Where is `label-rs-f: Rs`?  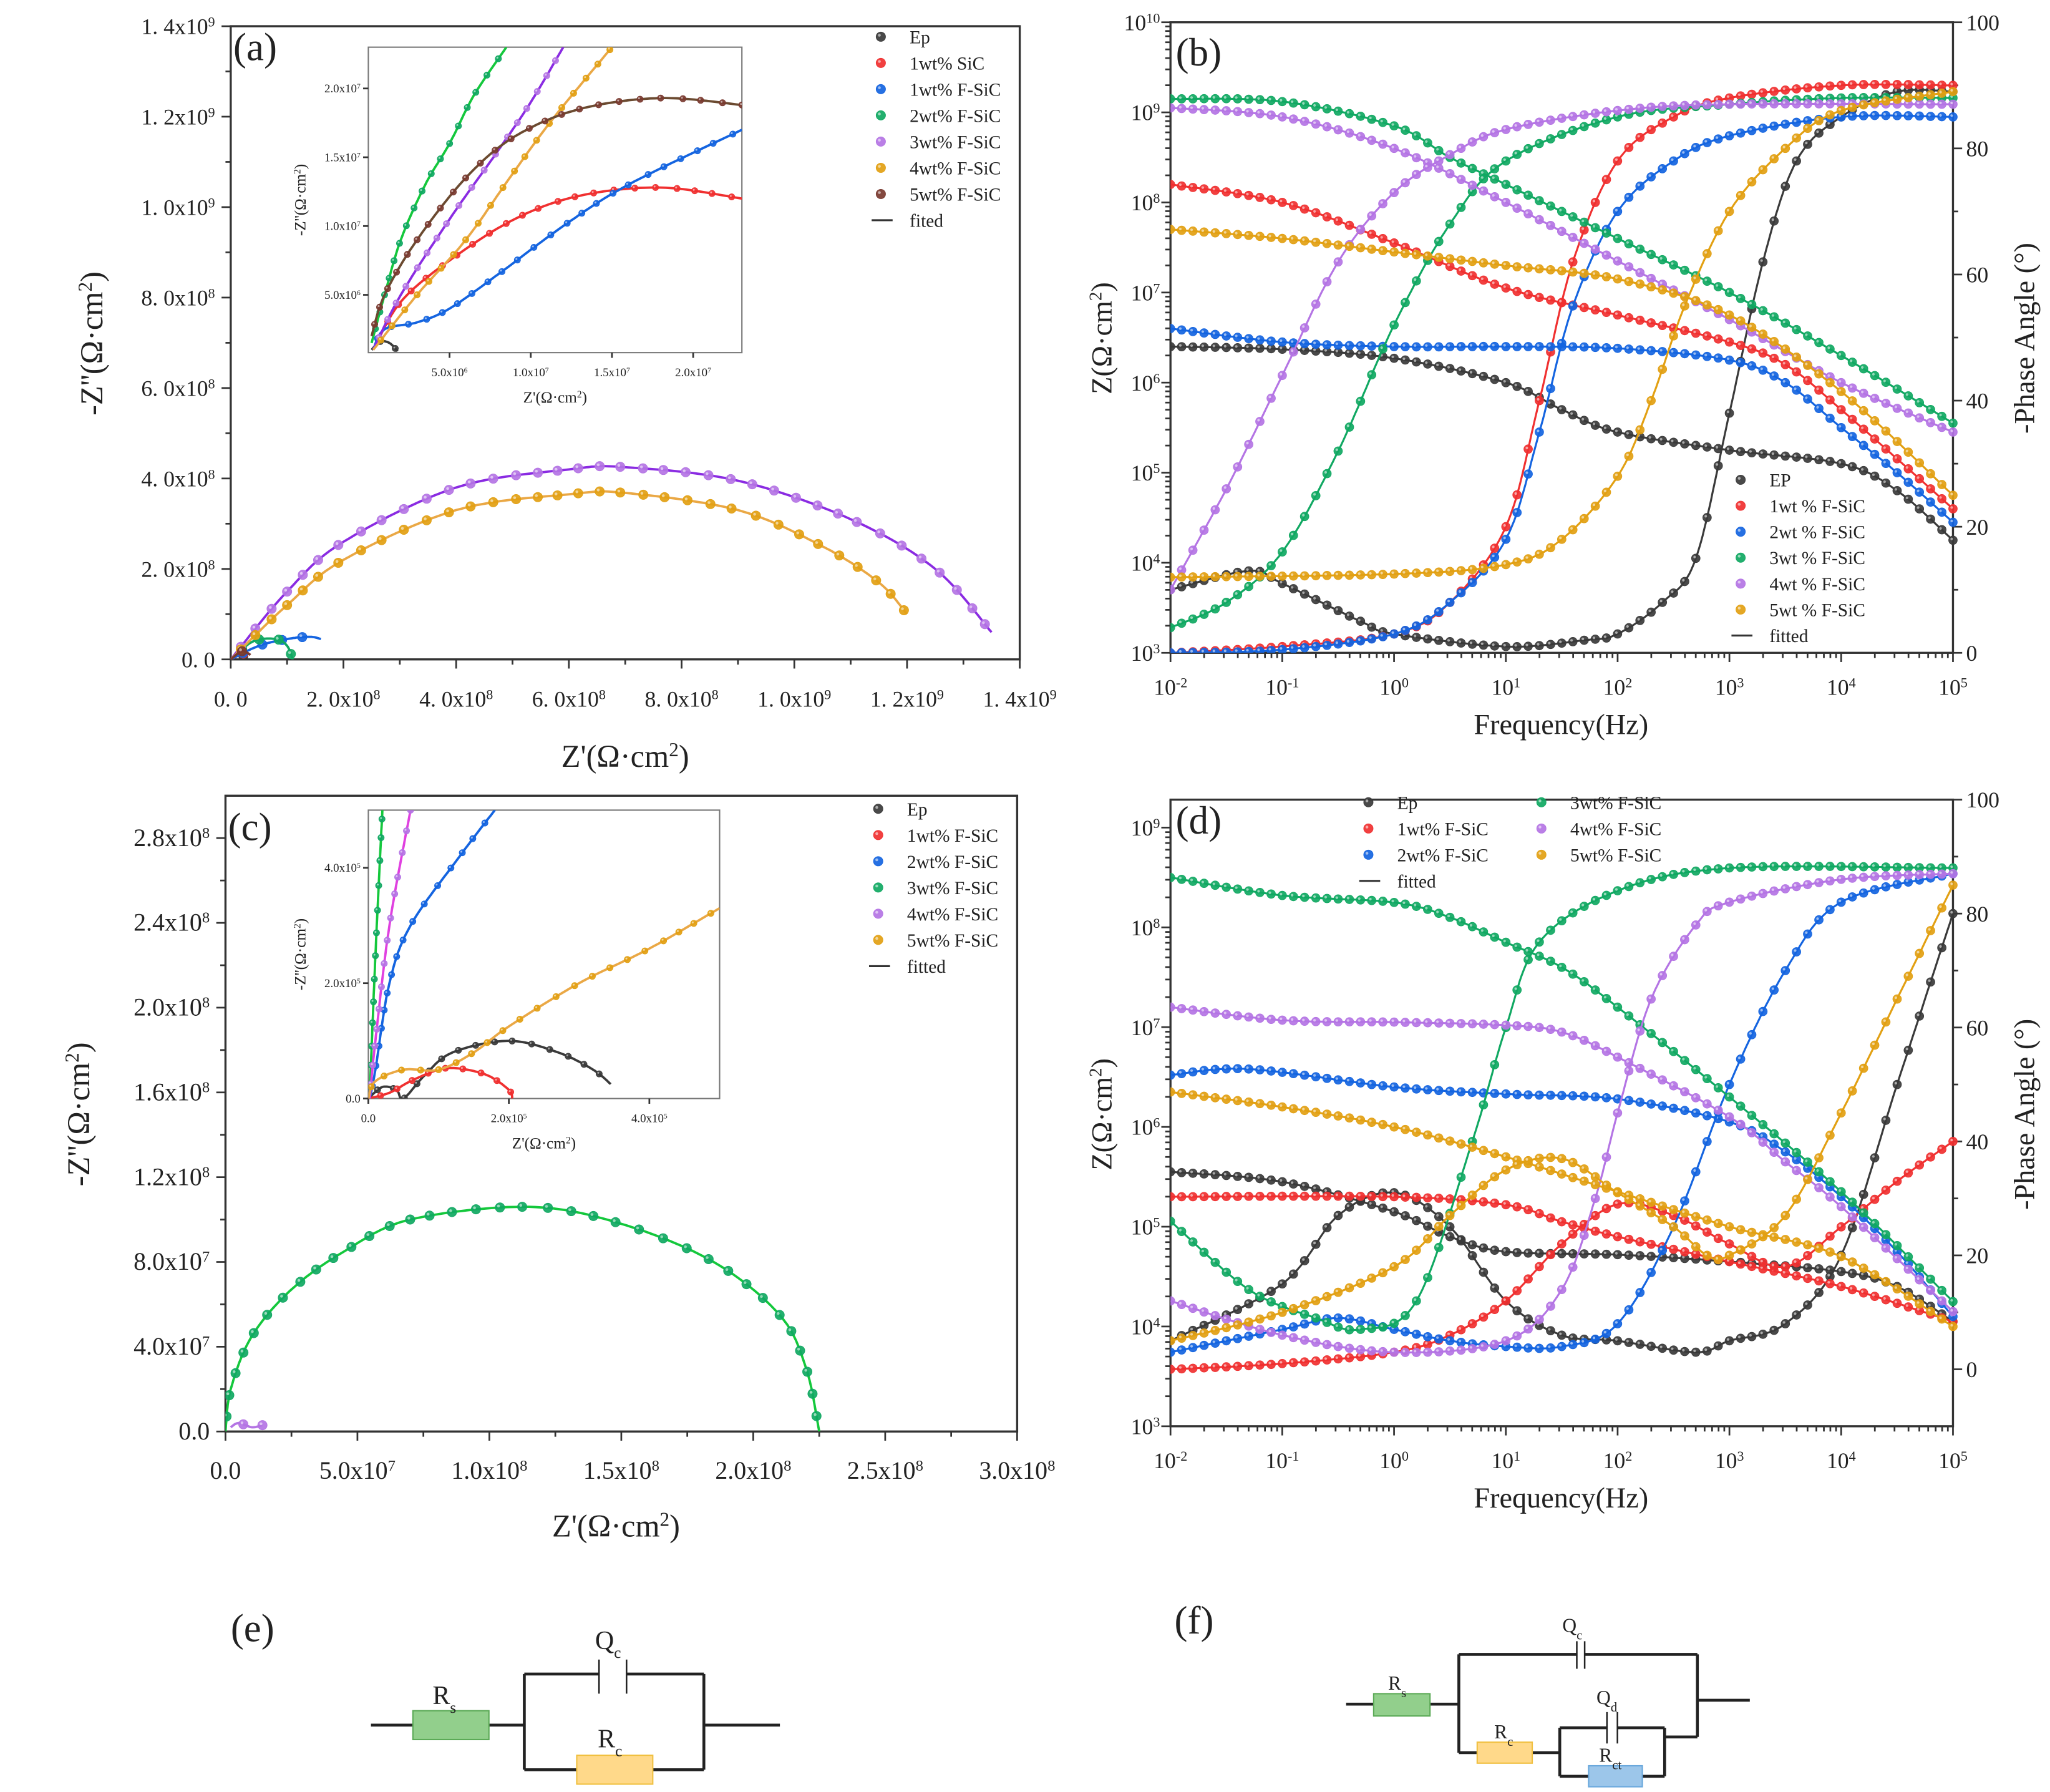
label-rs-f: Rs is located at coordinates (1397, 1686).